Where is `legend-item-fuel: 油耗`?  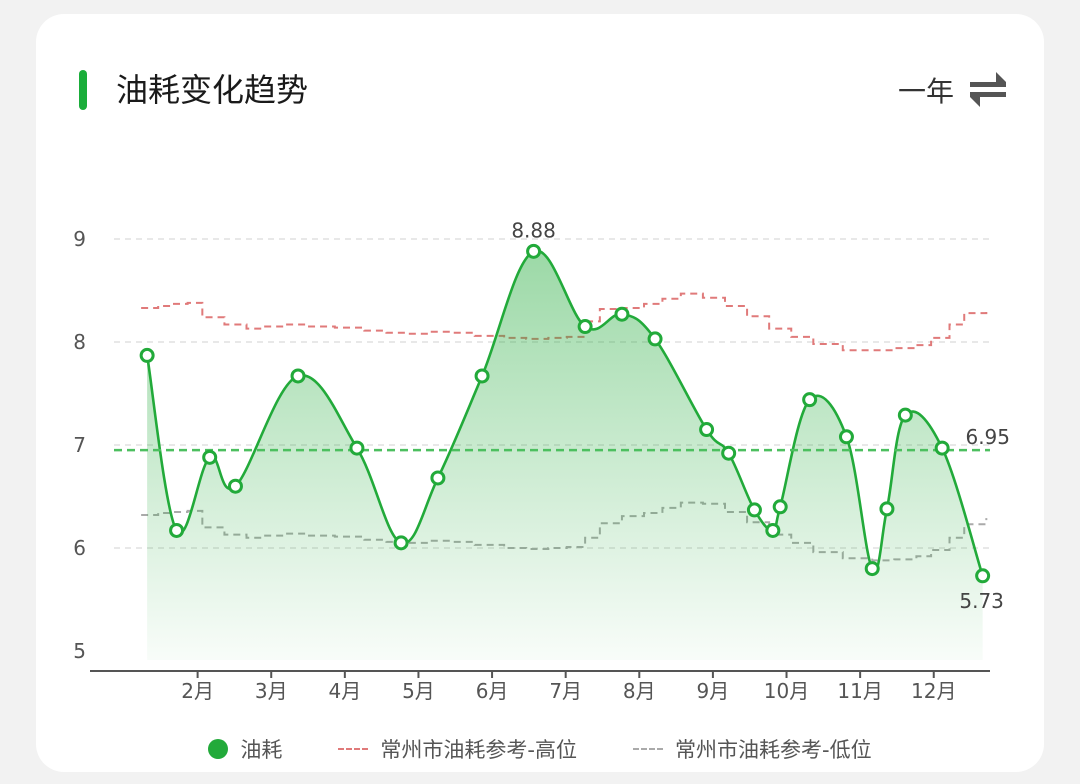 legend-item-fuel: 油耗 is located at coordinates (245, 749).